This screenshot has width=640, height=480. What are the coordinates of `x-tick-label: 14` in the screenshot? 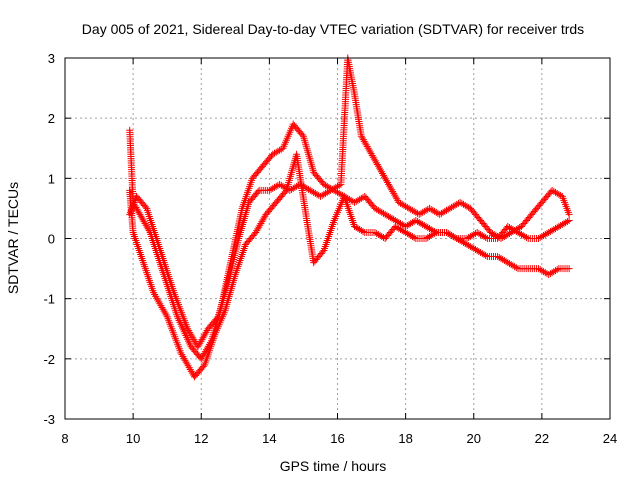 It's located at (269, 438).